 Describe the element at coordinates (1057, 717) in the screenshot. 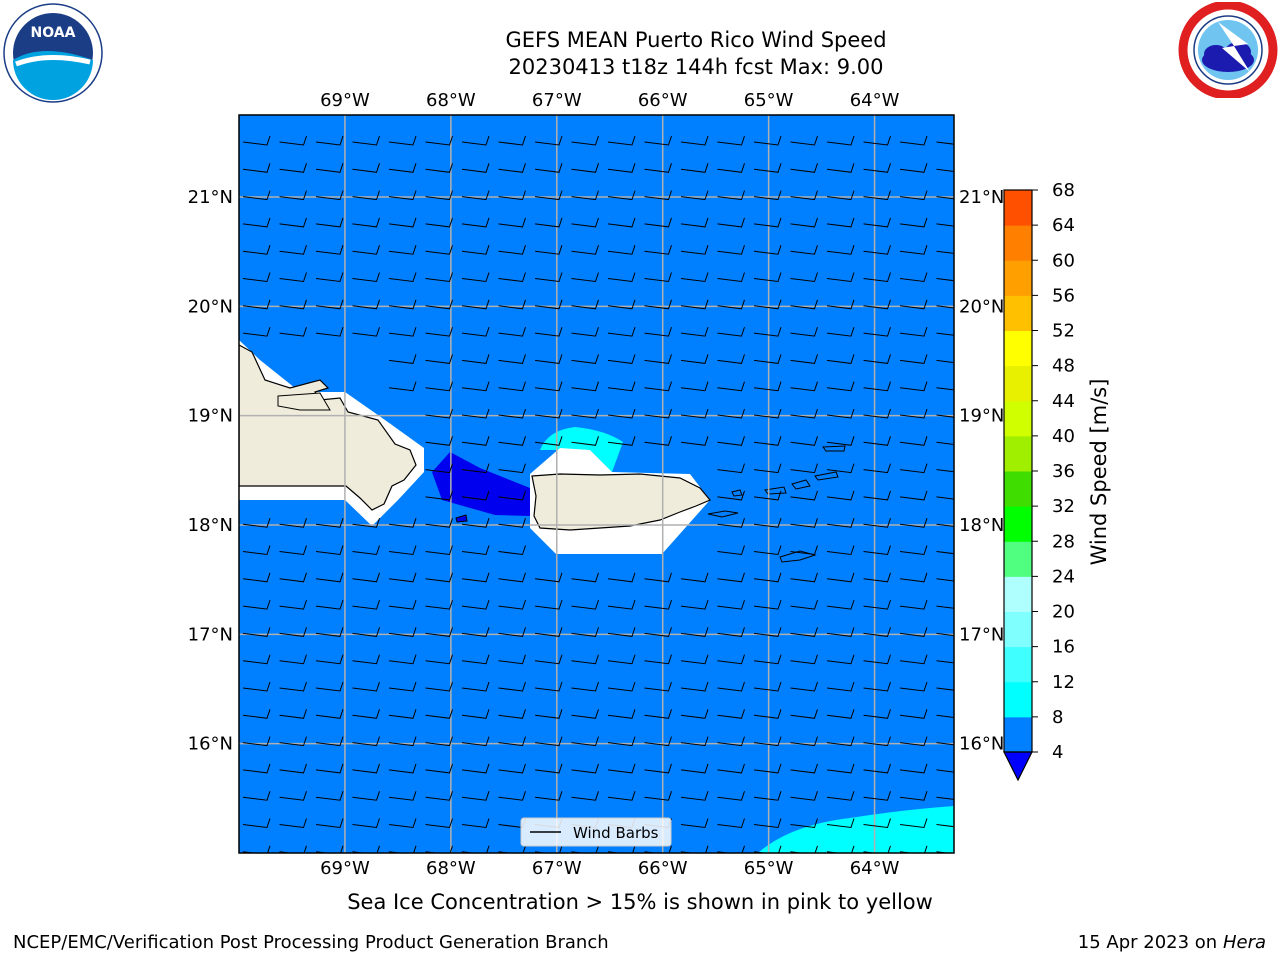

I see `colorbar-tick-label: 8` at that location.